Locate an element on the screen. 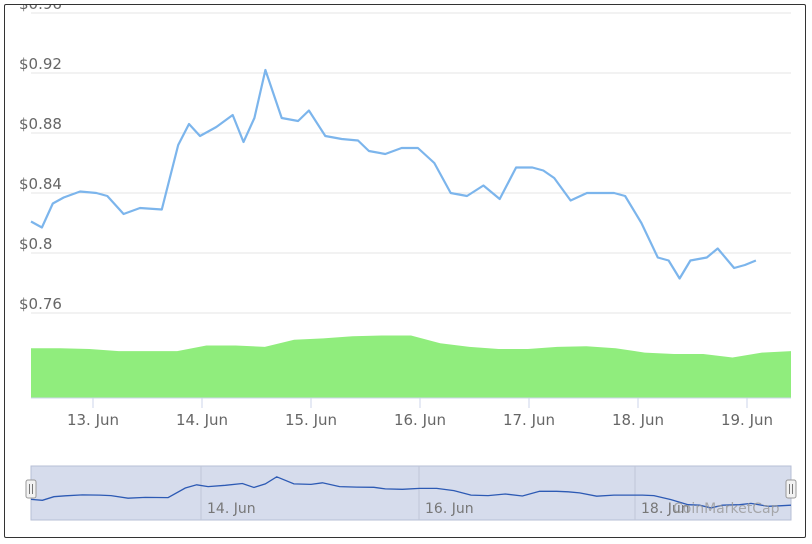 Image resolution: width=812 pixels, height=544 pixels. x-tick-label: 19. Jun is located at coordinates (747, 420).